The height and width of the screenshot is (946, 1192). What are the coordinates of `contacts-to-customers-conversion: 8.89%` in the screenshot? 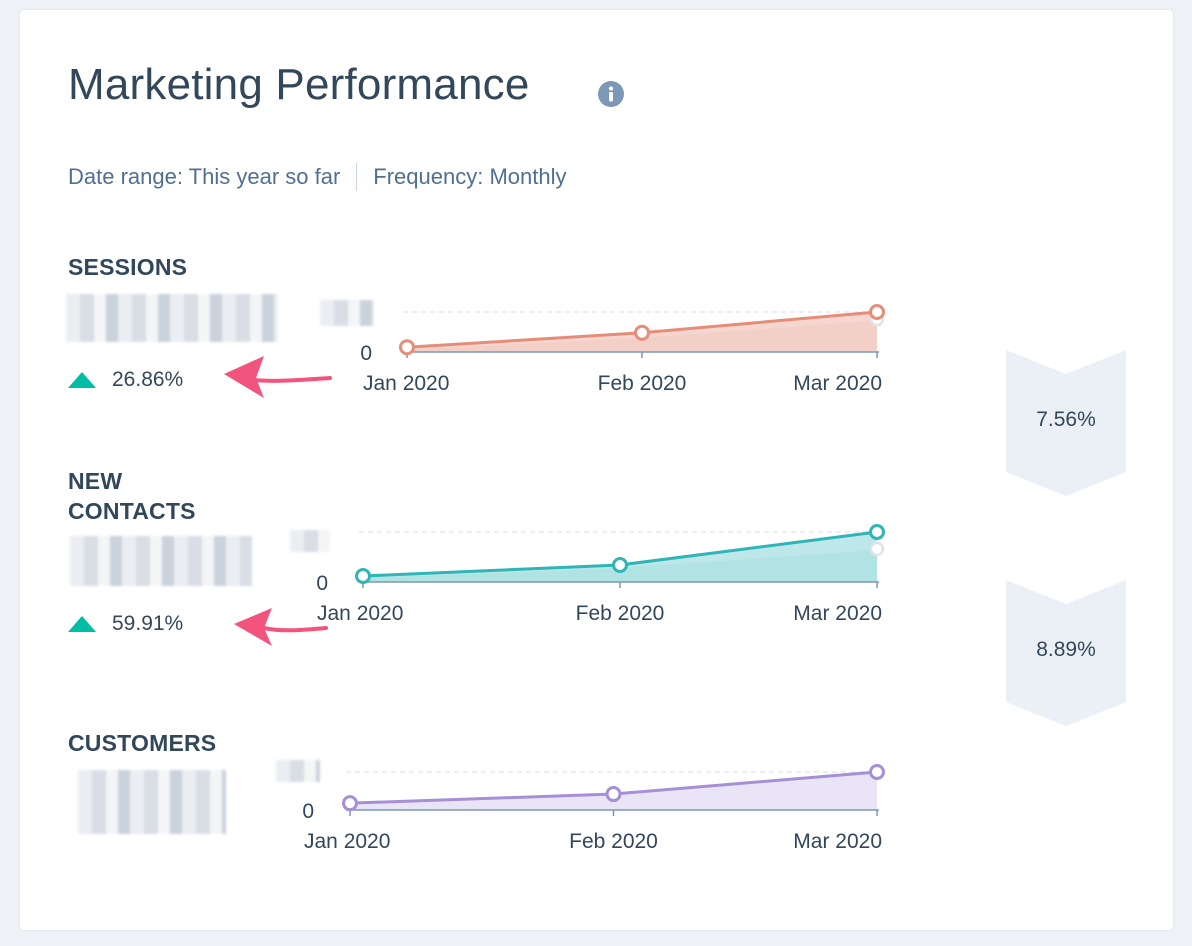 It's located at (1066, 653).